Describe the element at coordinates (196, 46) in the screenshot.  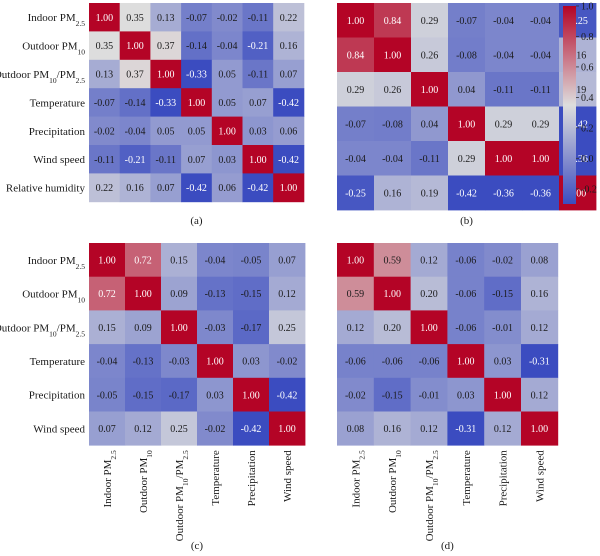
I see `cell-value-label: -0.14` at that location.